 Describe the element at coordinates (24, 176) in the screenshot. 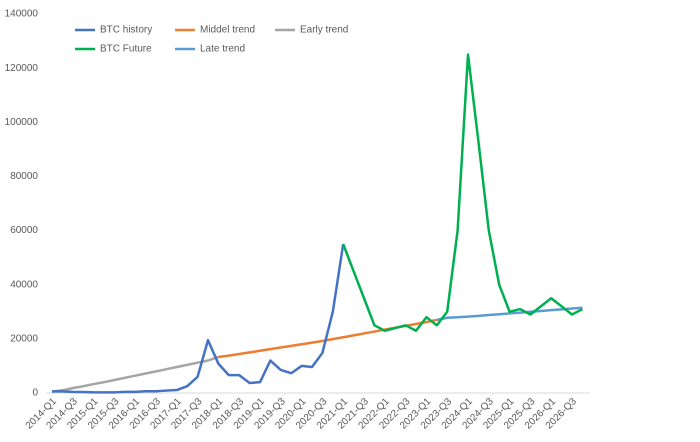

I see `y-tick-label: 80000` at that location.